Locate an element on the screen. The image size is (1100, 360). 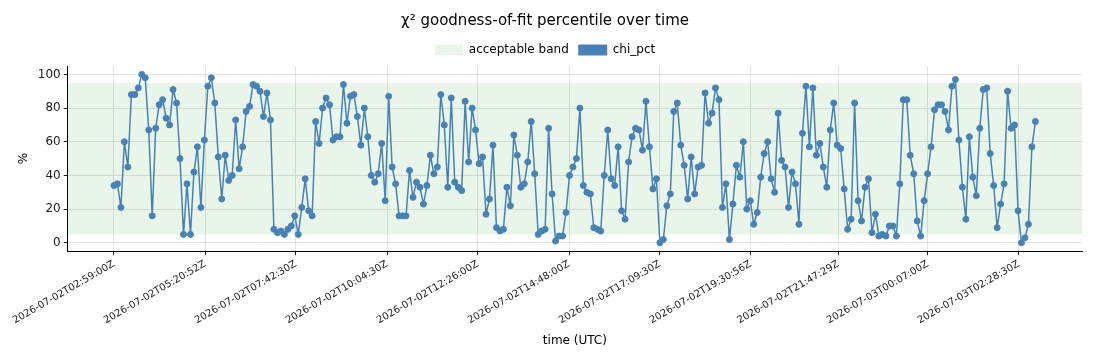
y-tick-label: 0 is located at coordinates (57, 241).